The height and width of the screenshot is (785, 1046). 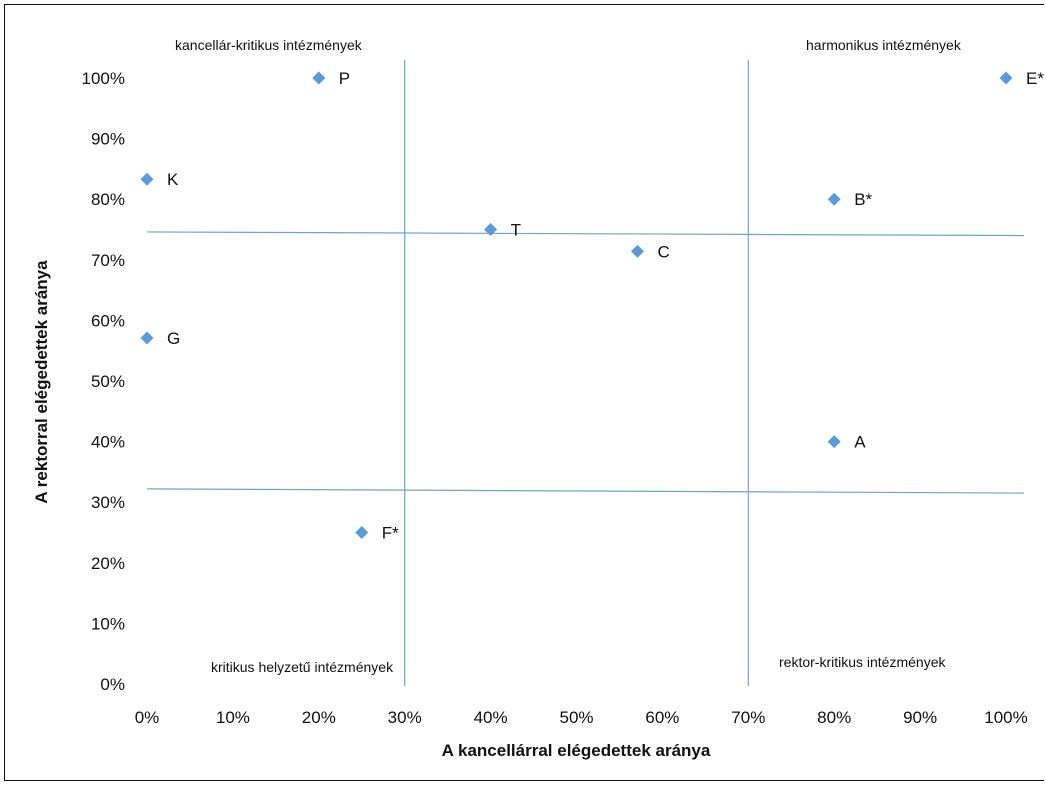 I want to click on data-label: E*, so click(x=1035, y=78).